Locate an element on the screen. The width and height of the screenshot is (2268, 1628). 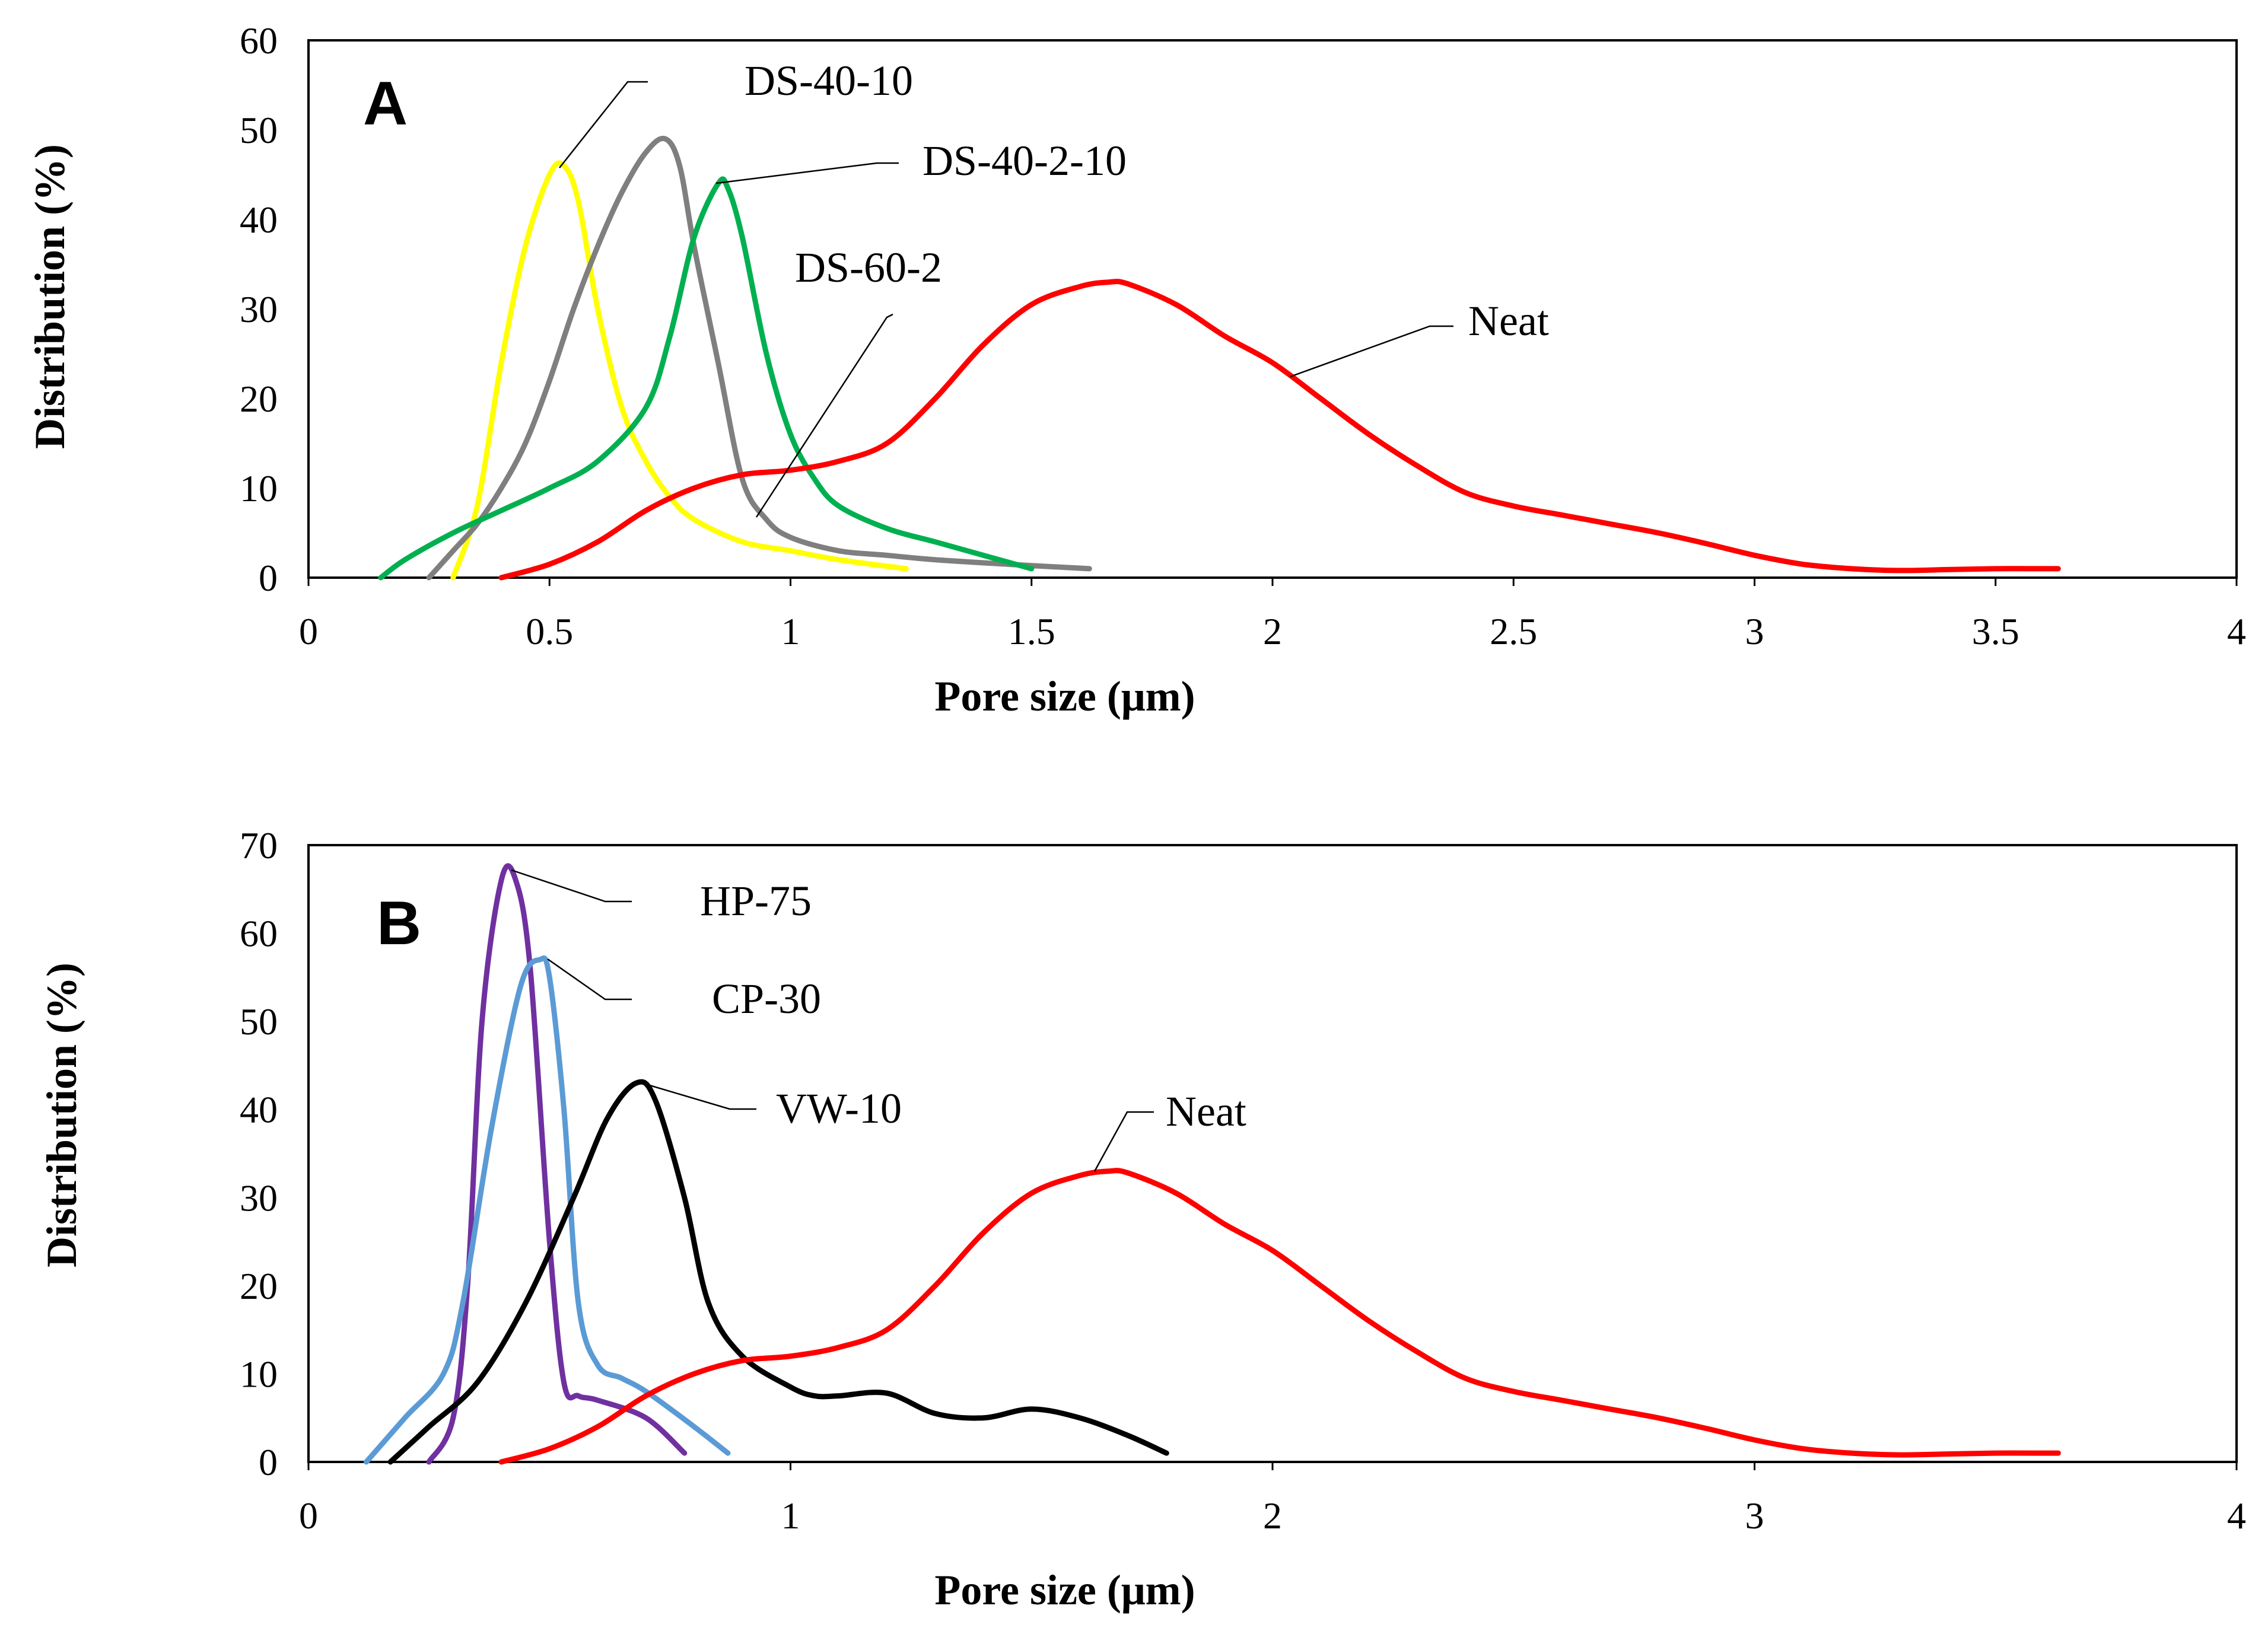
panel-a-letter: A is located at coordinates (386, 103).